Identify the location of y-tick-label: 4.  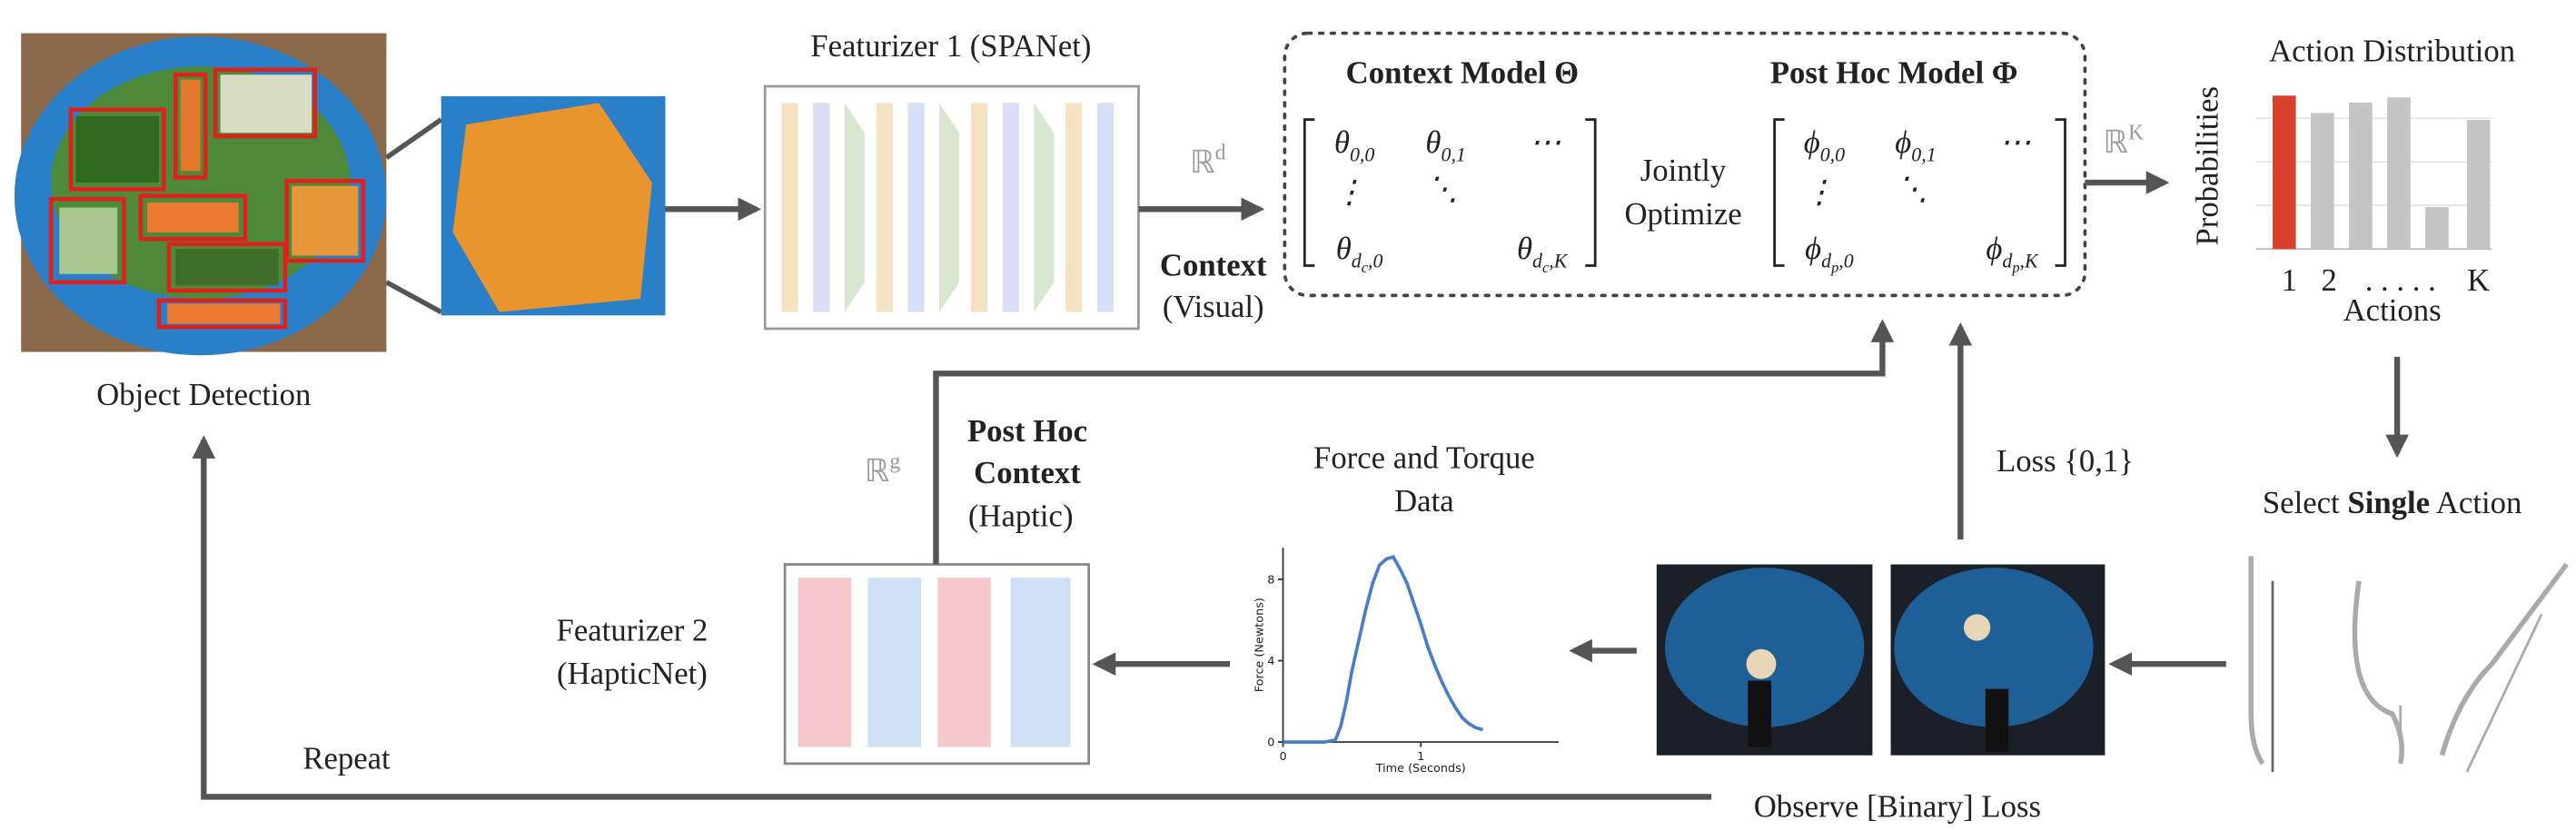
(1270, 662).